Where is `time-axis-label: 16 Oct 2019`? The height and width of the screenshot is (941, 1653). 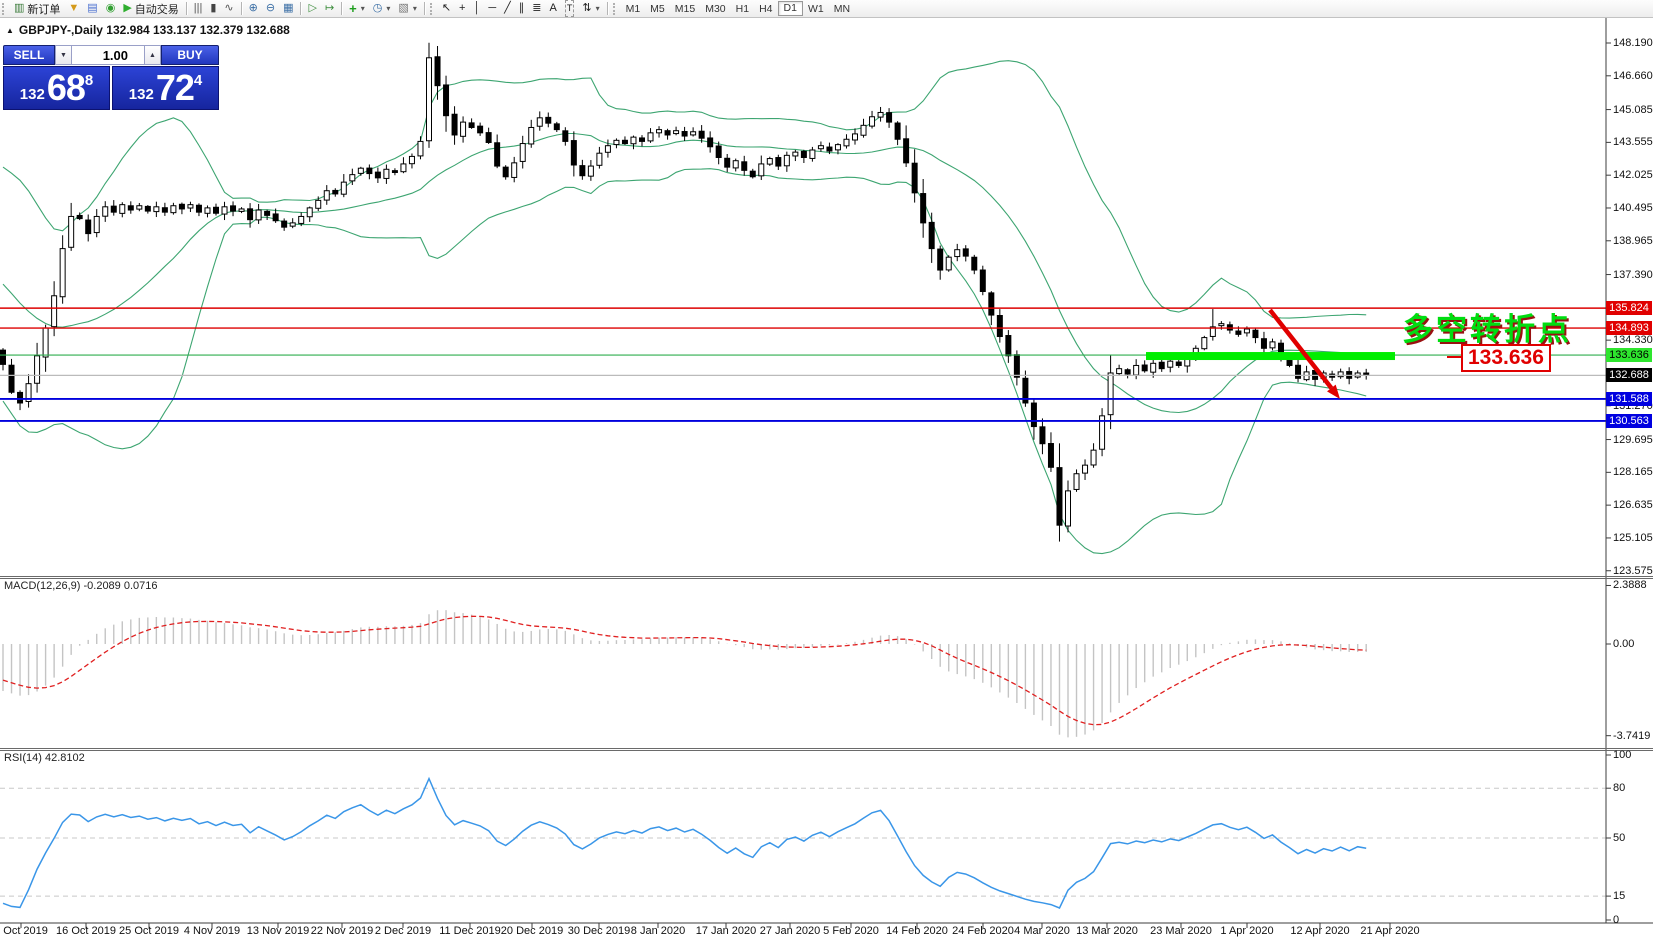 time-axis-label: 16 Oct 2019 is located at coordinates (86, 931).